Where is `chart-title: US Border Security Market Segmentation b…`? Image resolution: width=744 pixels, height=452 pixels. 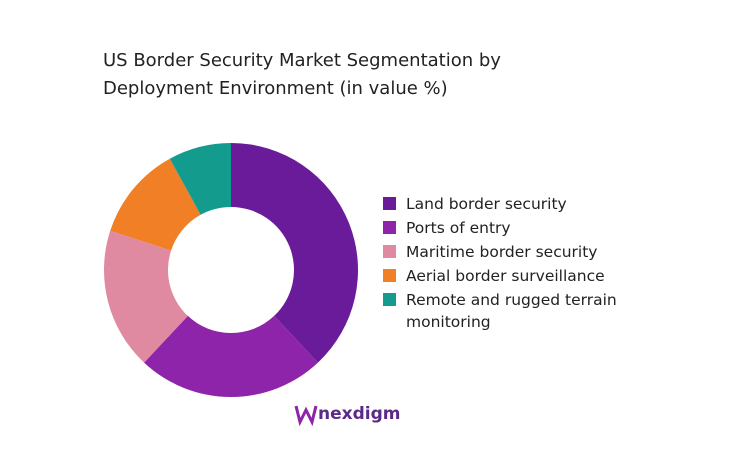 chart-title: US Border Security Market Segmentation b… is located at coordinates (302, 74).